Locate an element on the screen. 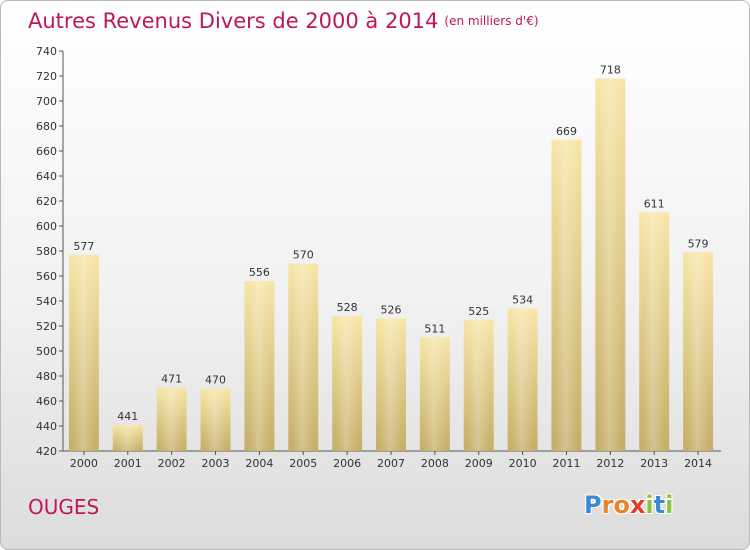 The height and width of the screenshot is (550, 750). x-tick-label: 2005 is located at coordinates (303, 463).